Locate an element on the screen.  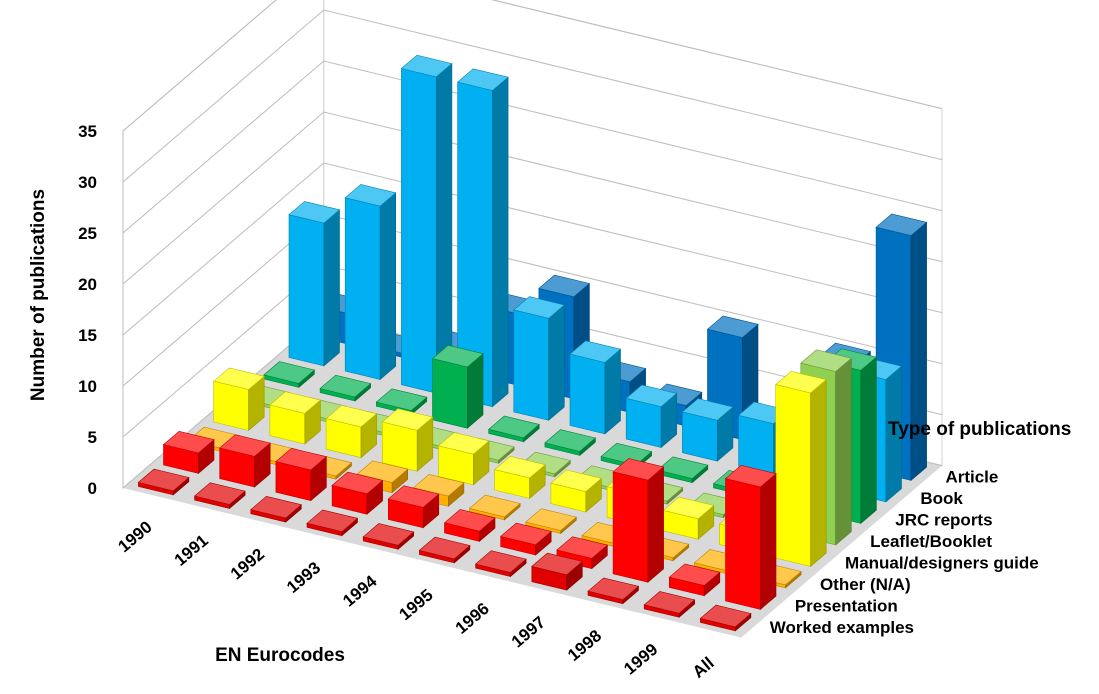
bar-manual-designers-guide-1990 is located at coordinates (239, 399).